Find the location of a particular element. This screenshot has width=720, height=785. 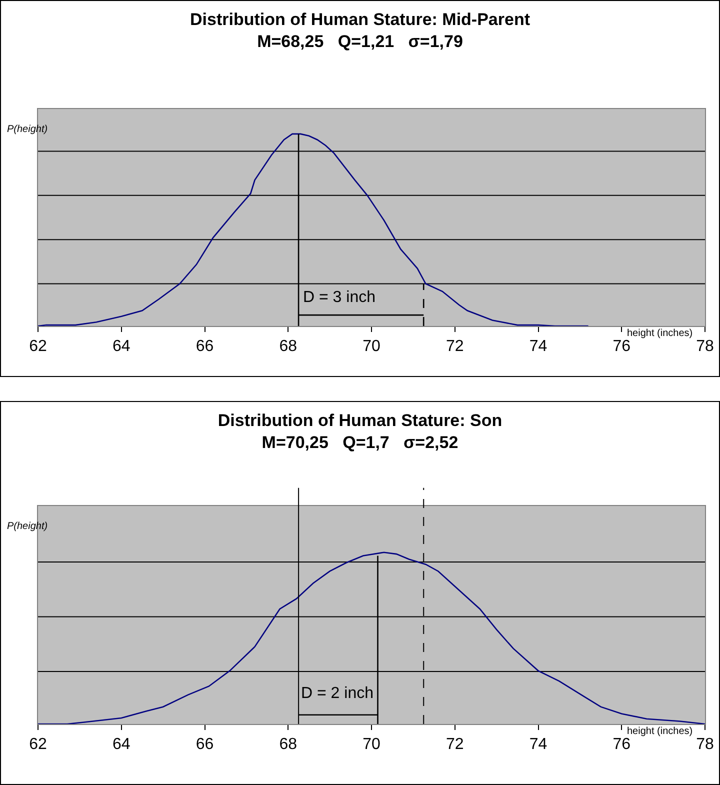

annotation: D = 3 inch is located at coordinates (339, 297).